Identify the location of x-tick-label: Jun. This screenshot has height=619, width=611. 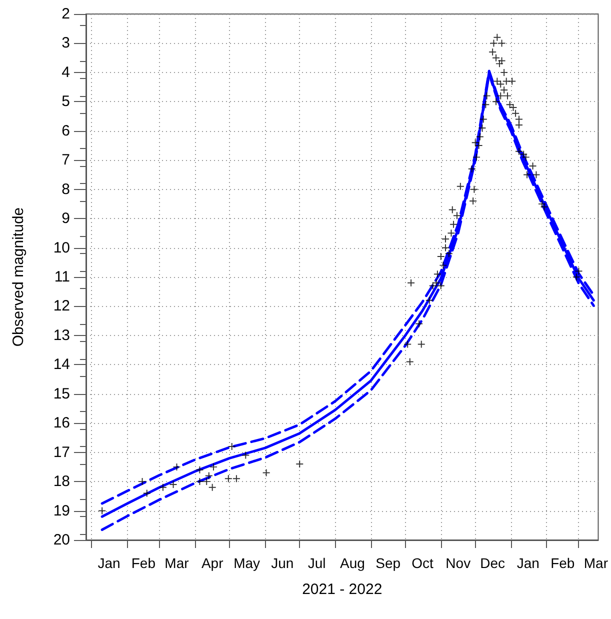
(282, 563).